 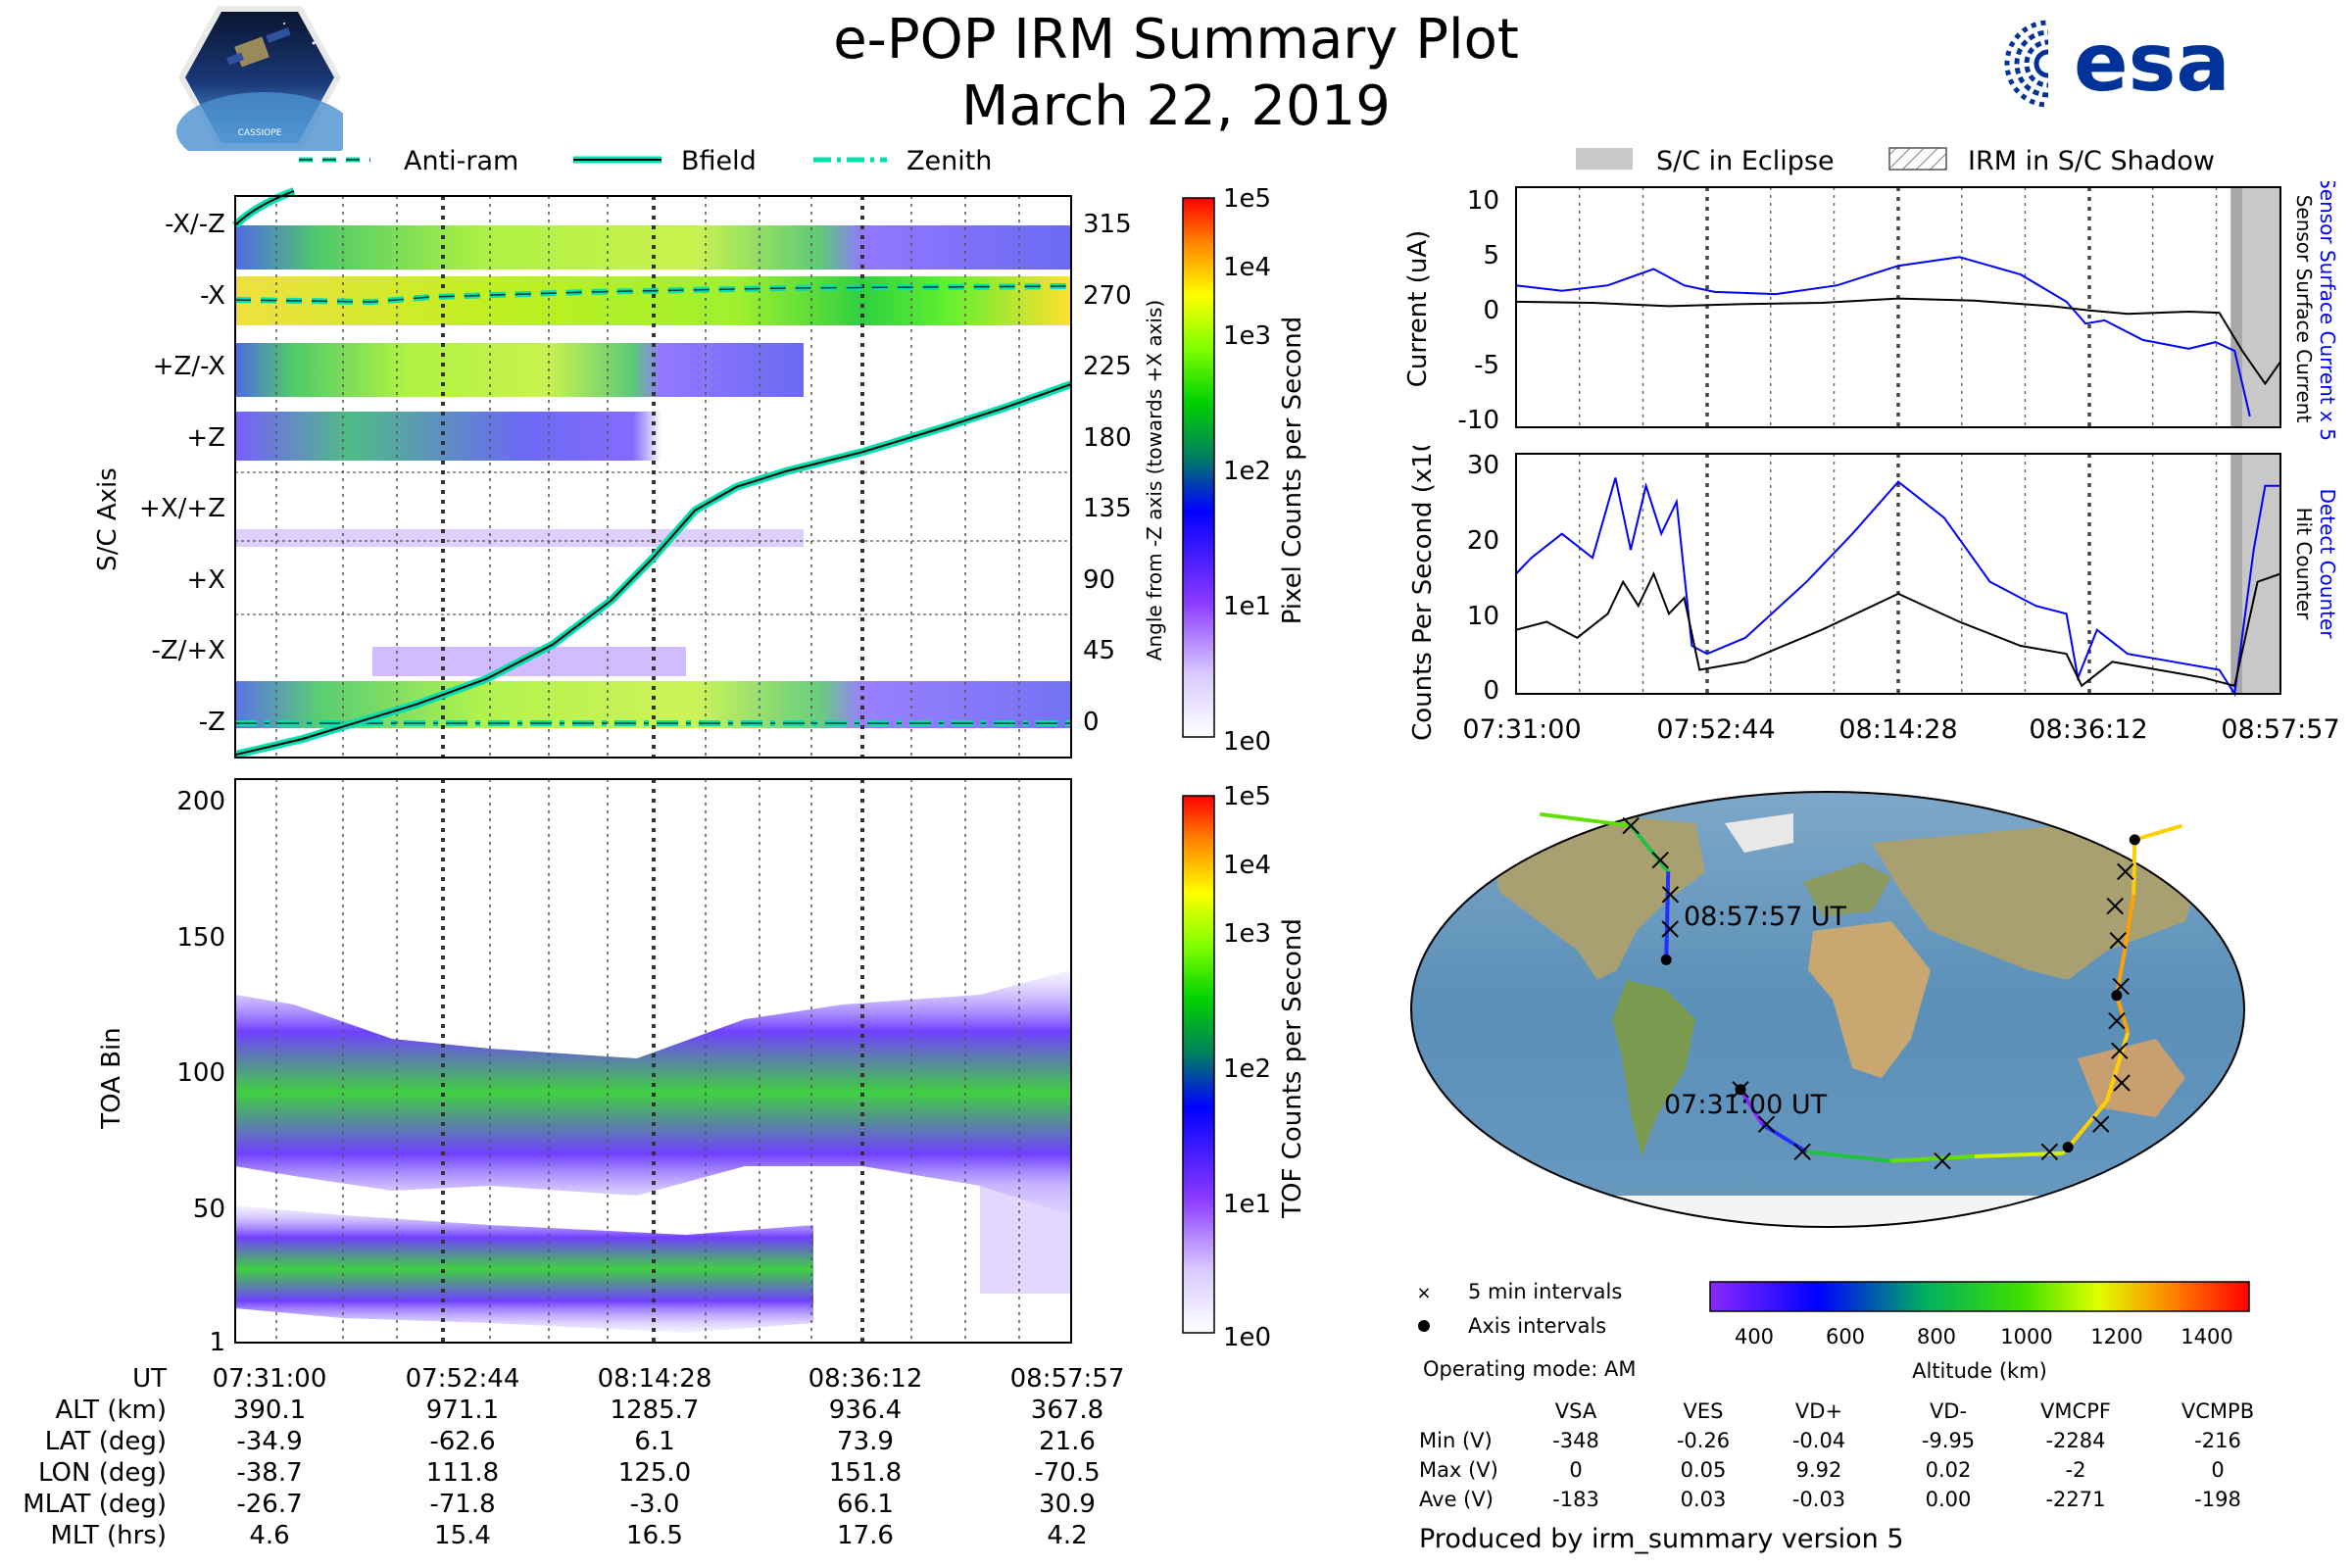 I want to click on toa-tail, so click(x=1025, y=1240).